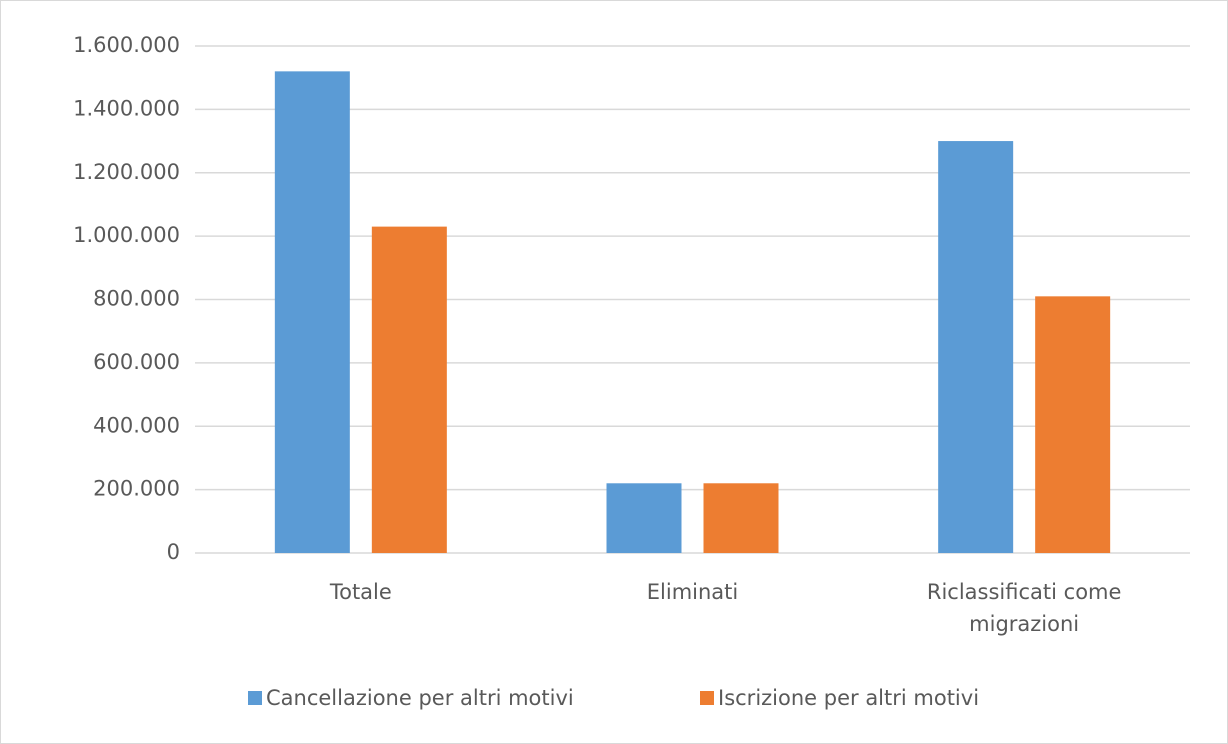 The height and width of the screenshot is (744, 1228). I want to click on y-tick-label: 1.000.000, so click(126, 235).